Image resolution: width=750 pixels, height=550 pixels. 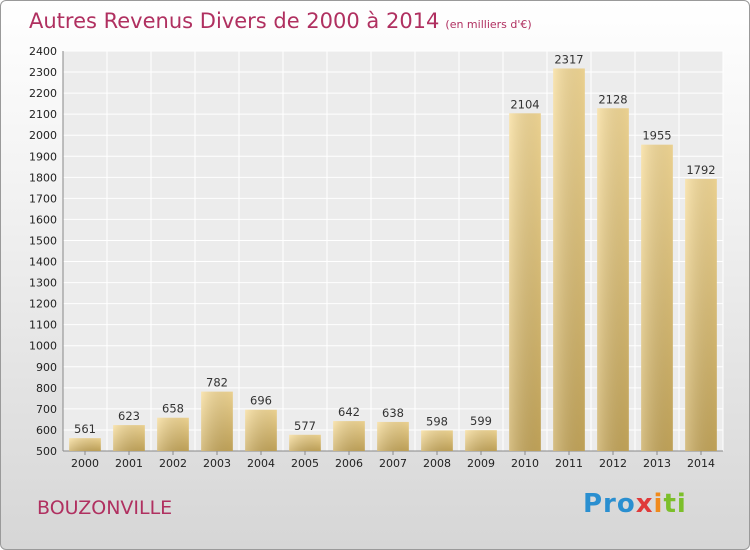 What do you see at coordinates (234, 21) in the screenshot?
I see `chart-title-text: Autres Revenus Divers de 2000 à 2014` at bounding box center [234, 21].